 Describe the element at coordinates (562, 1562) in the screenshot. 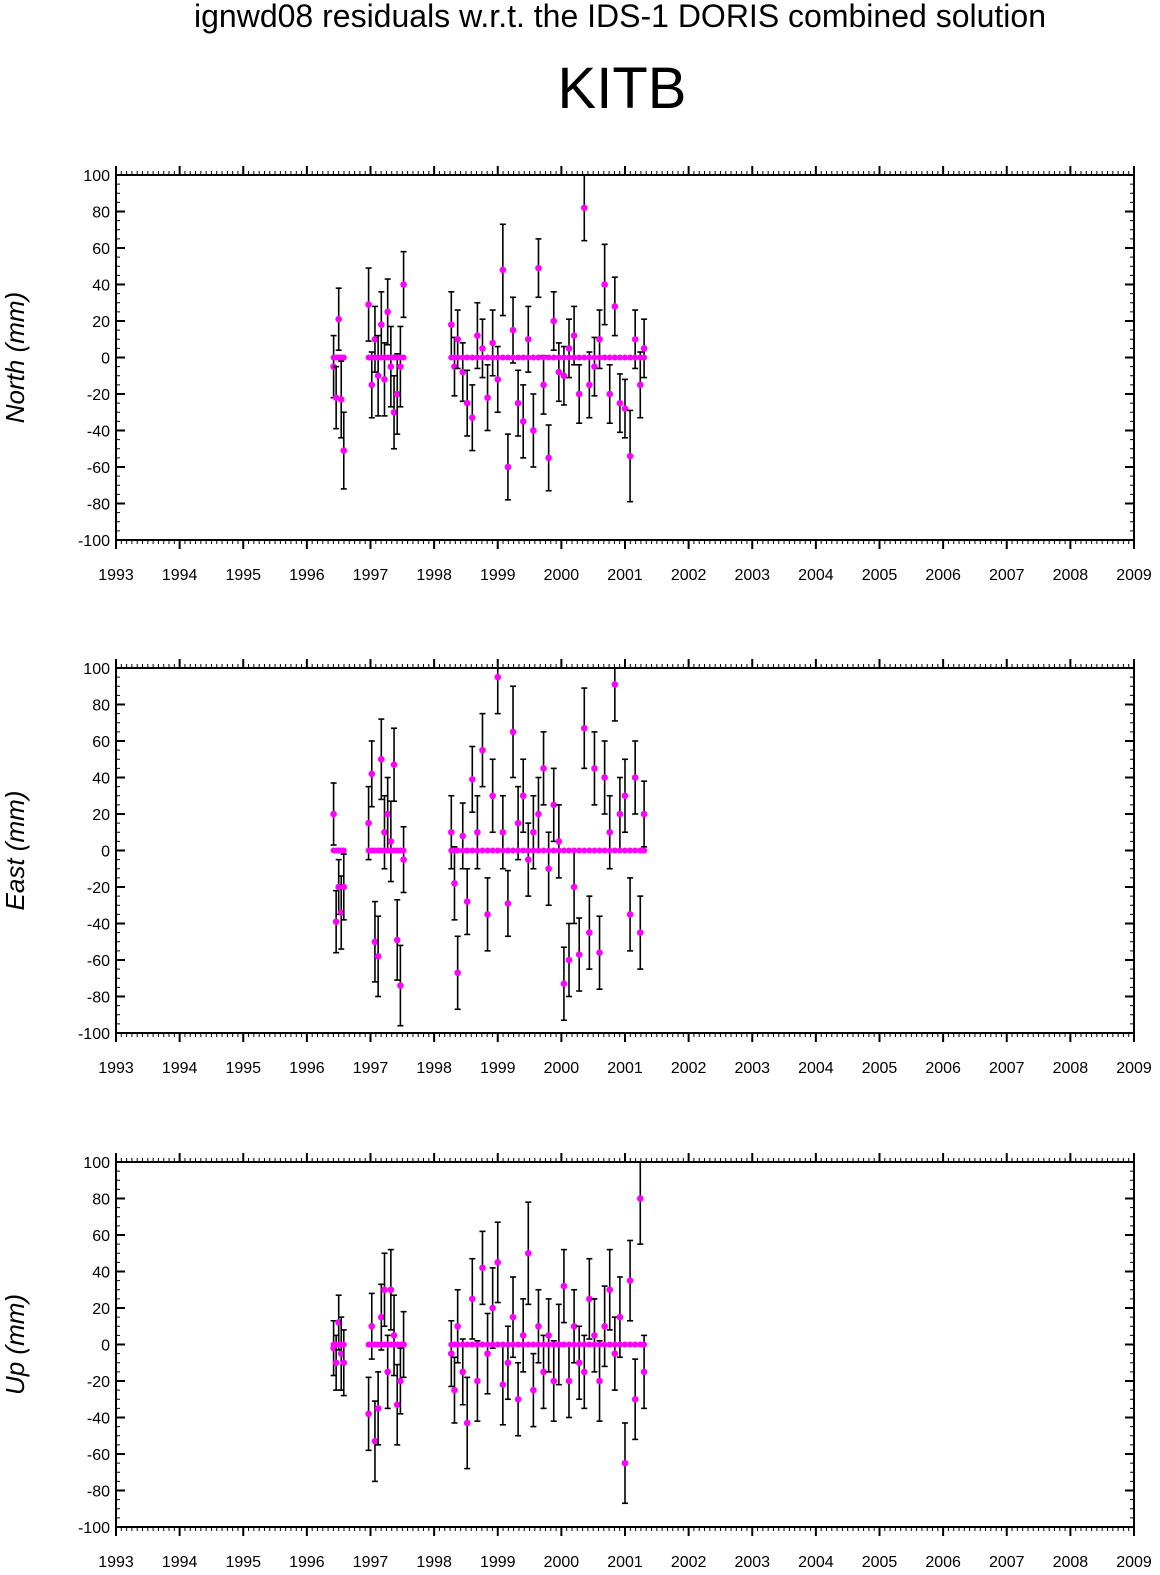

I see `up-xtick-label: 2000` at that location.